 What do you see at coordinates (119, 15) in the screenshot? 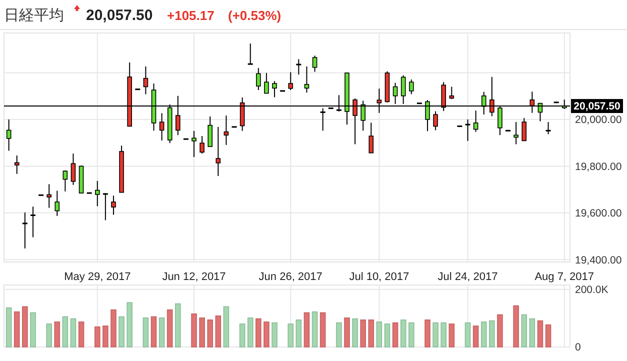
I see `text: 20,057.50` at bounding box center [119, 15].